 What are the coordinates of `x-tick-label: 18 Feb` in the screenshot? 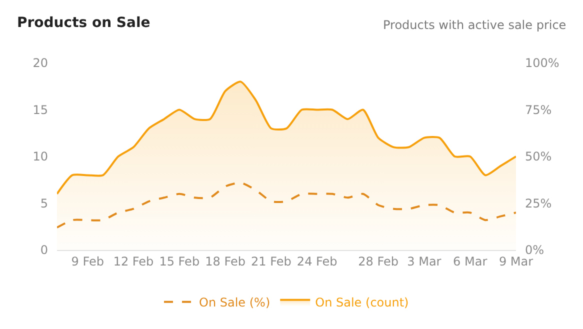 It's located at (225, 261).